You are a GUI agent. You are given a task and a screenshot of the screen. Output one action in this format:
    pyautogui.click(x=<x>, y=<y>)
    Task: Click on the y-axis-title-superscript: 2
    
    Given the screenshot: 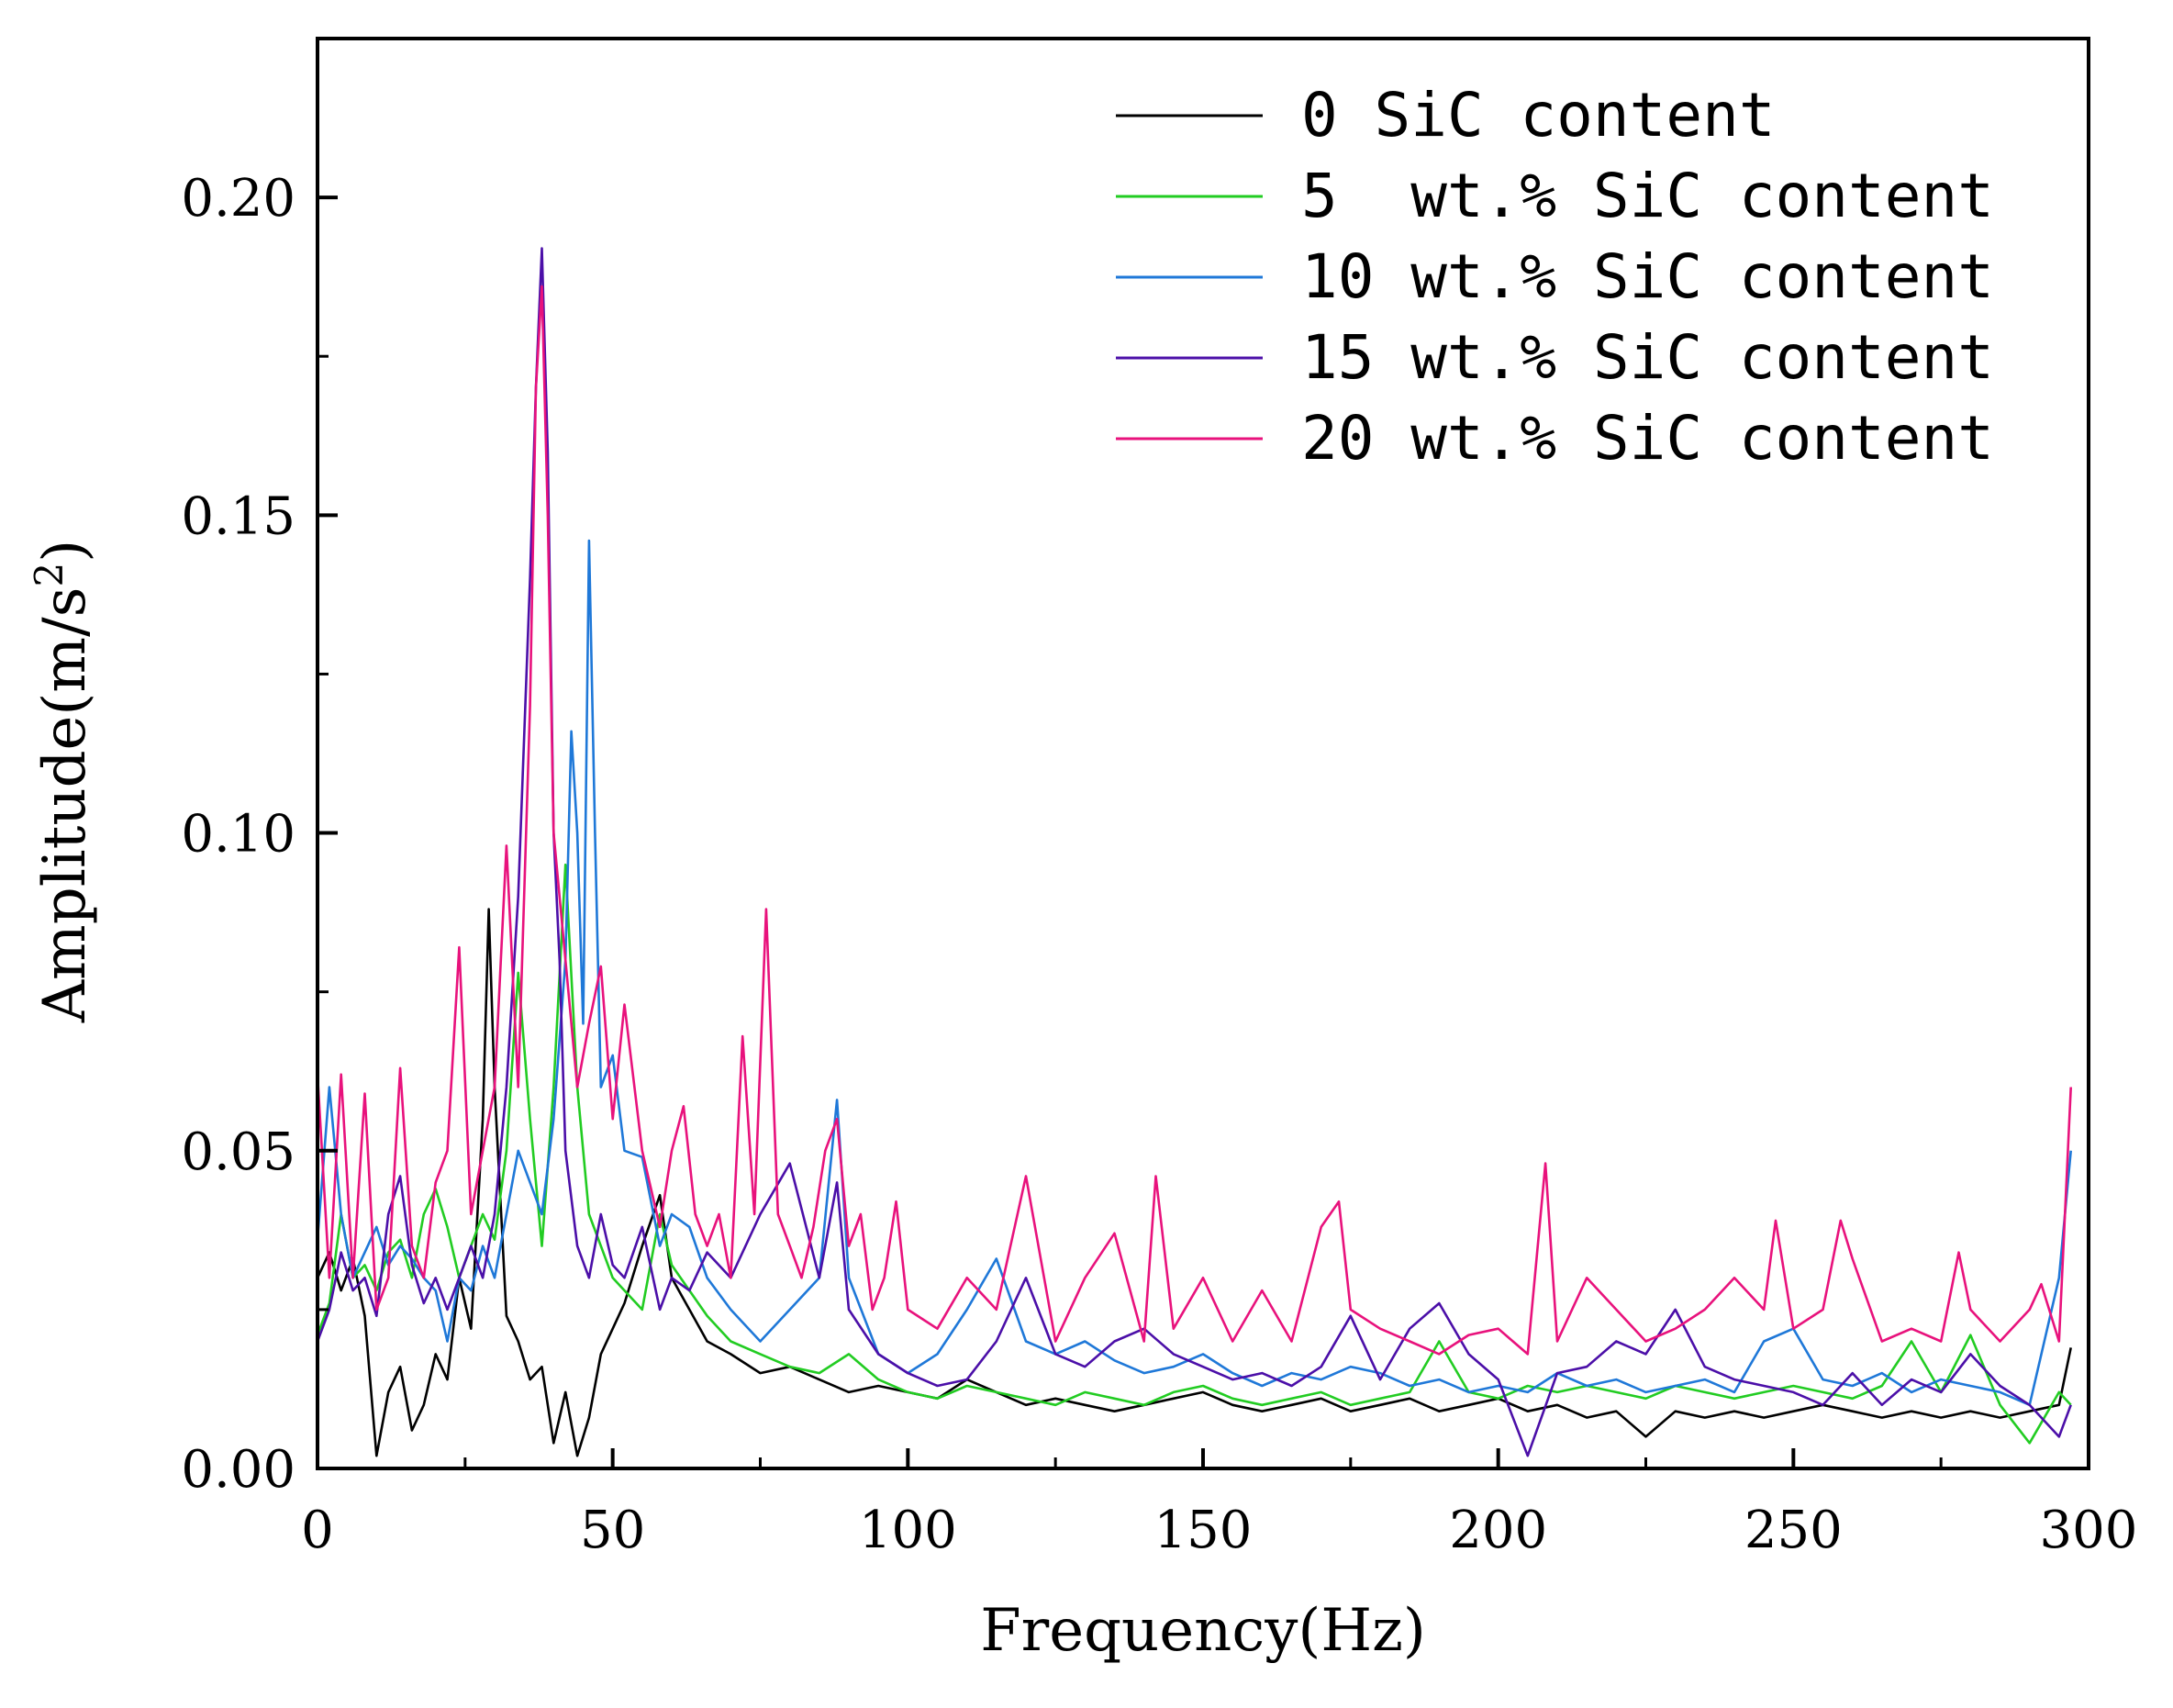 What is the action you would take?
    pyautogui.click(x=49, y=575)
    